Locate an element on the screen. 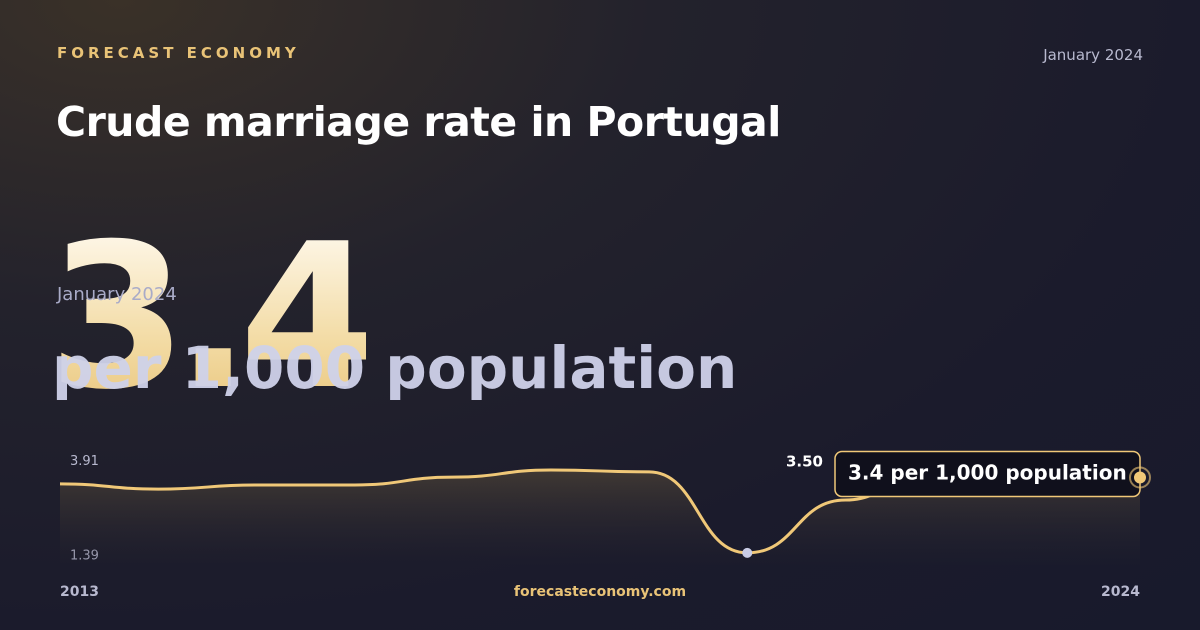 The image size is (1200, 630). last-point is located at coordinates (1140, 477).